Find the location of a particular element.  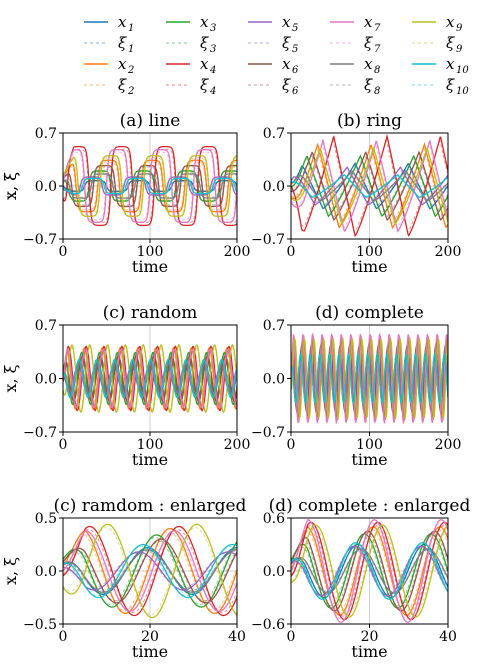

panel-title: (c) ramdom : enlarged is located at coordinates (150, 506).